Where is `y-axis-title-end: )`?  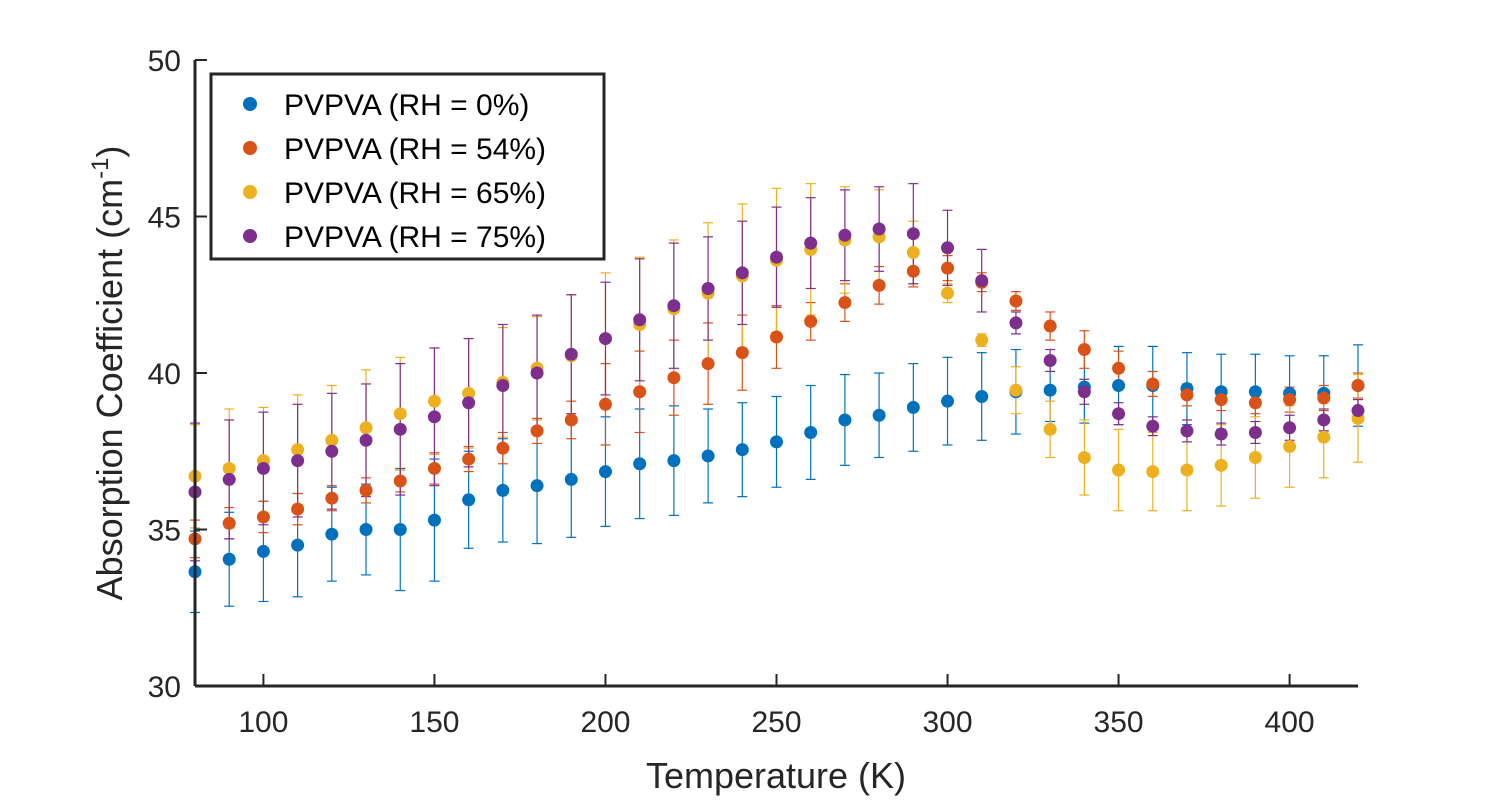 y-axis-title-end: ) is located at coordinates (109, 152).